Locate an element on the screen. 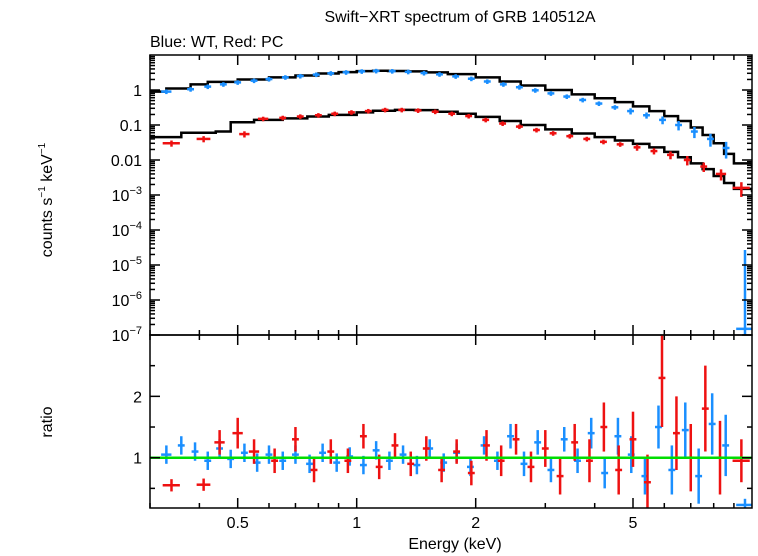  y-label-mid: keV is located at coordinates (47, 170).